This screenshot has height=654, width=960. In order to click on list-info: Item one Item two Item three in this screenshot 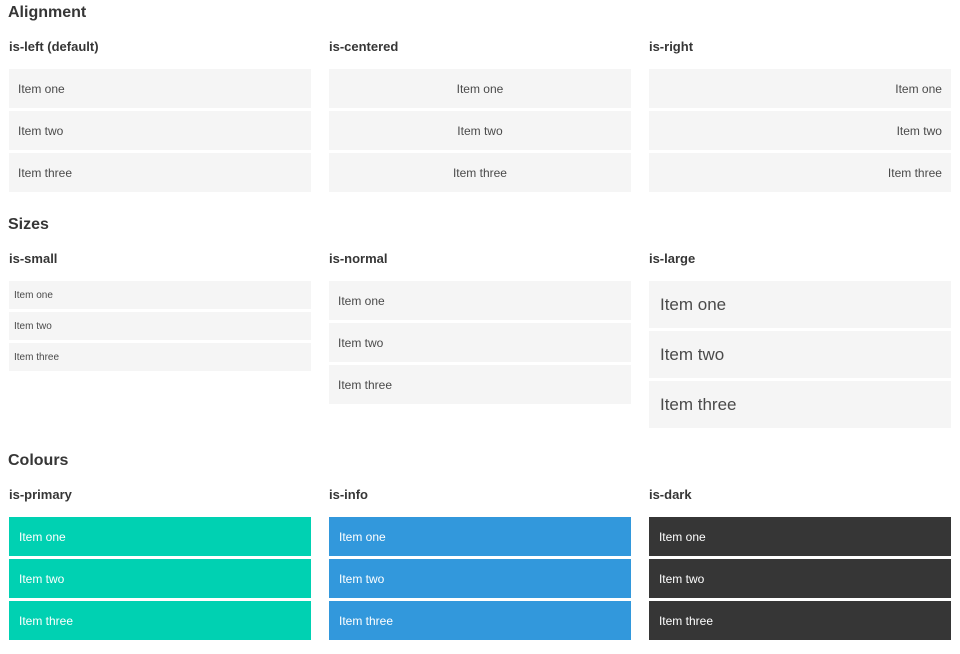, I will do `click(479, 578)`.